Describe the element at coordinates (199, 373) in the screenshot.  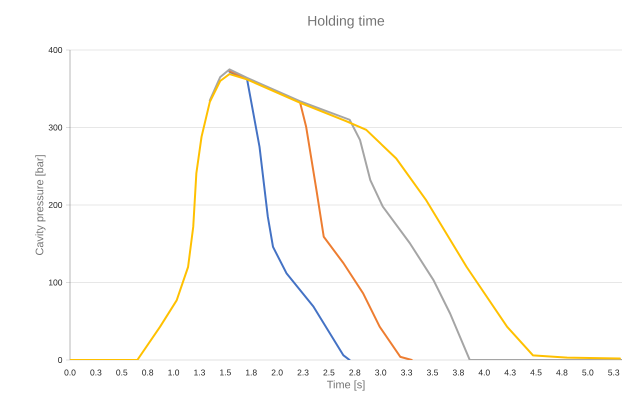
I see `x-tick-label: 1.3` at that location.